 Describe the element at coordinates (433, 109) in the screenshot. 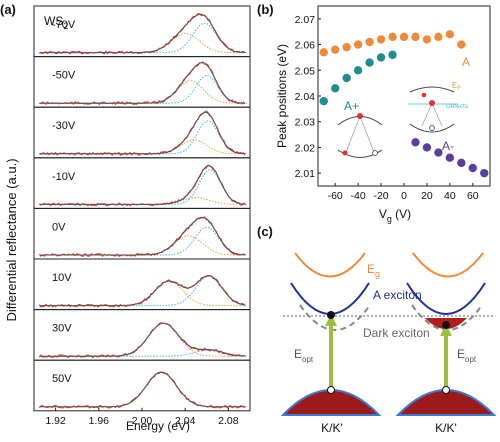

I see `aminus-inset-schematic` at that location.